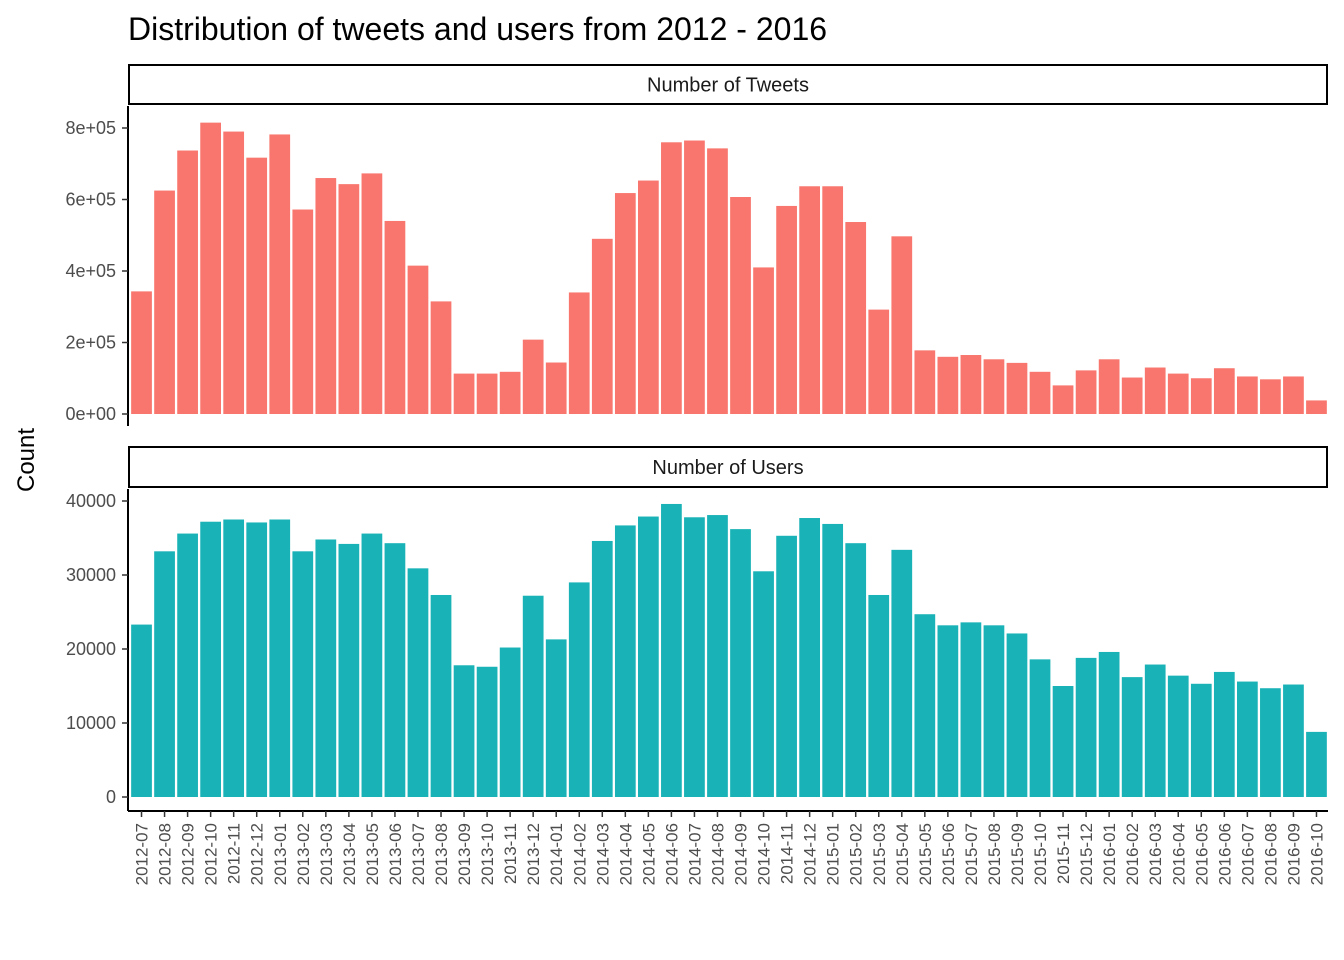 The image size is (1344, 960). What do you see at coordinates (487, 854) in the screenshot?
I see `x-tick-label: 2013-10` at bounding box center [487, 854].